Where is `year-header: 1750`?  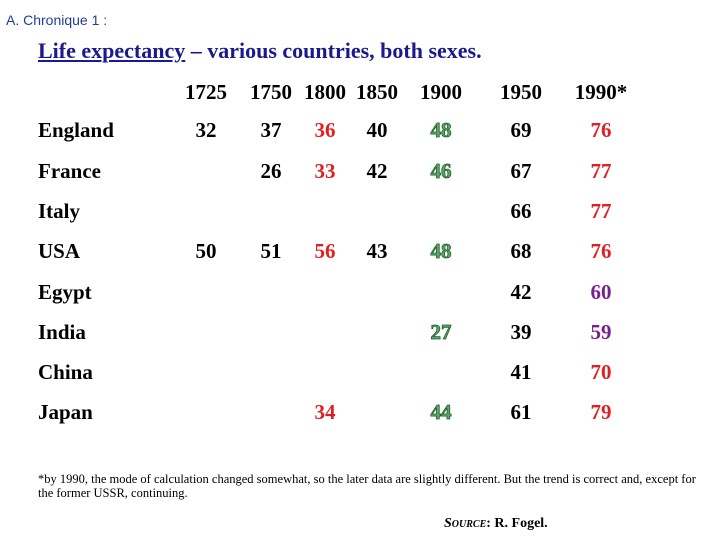
year-header: 1750 is located at coordinates (271, 92).